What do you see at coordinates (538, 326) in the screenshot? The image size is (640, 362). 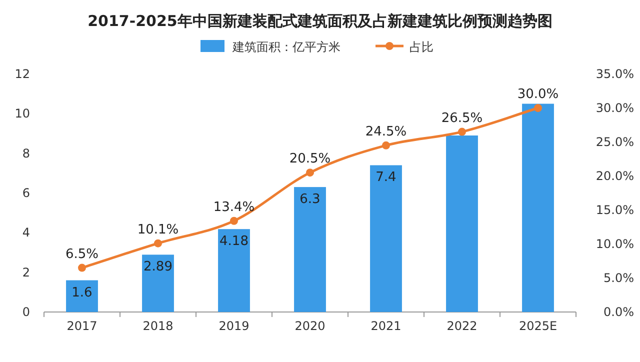 I see `x-tick-label: 2025E` at bounding box center [538, 326].